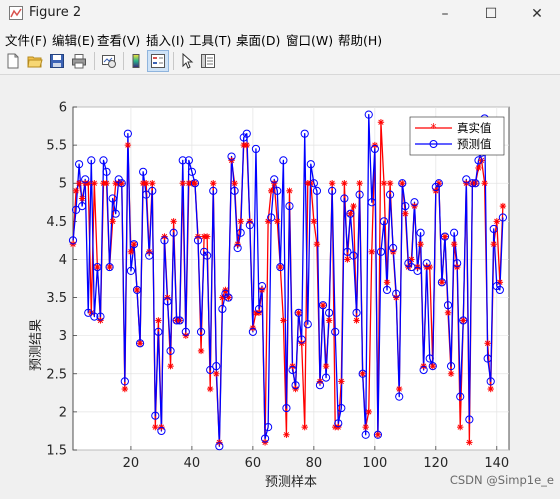 This screenshot has height=499, width=560. What do you see at coordinates (26, 40) in the screenshot?
I see `menu-file: 文件(F)` at bounding box center [26, 40].